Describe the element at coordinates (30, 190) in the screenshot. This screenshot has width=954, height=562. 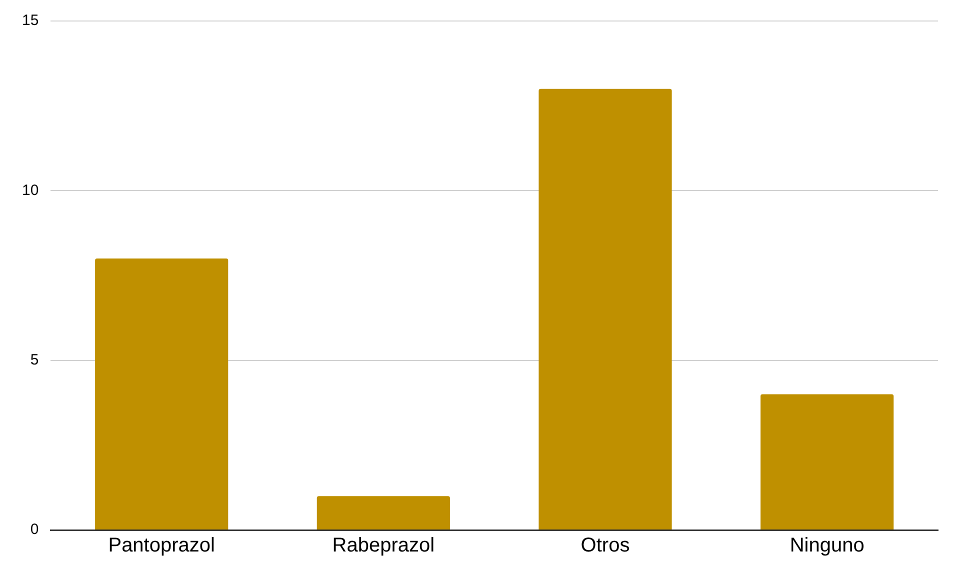
I see `y-tick-label: 10` at that location.